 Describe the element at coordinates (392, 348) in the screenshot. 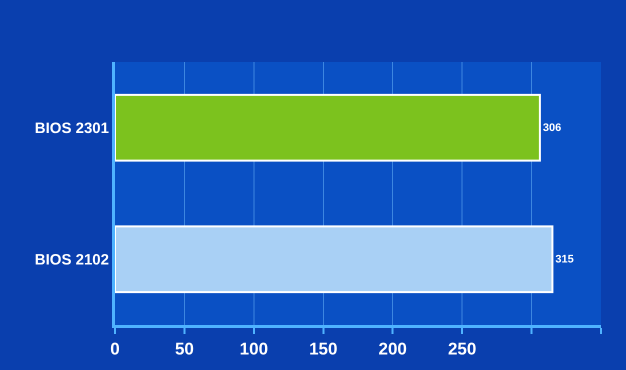

I see `x-tick-label: 200` at that location.